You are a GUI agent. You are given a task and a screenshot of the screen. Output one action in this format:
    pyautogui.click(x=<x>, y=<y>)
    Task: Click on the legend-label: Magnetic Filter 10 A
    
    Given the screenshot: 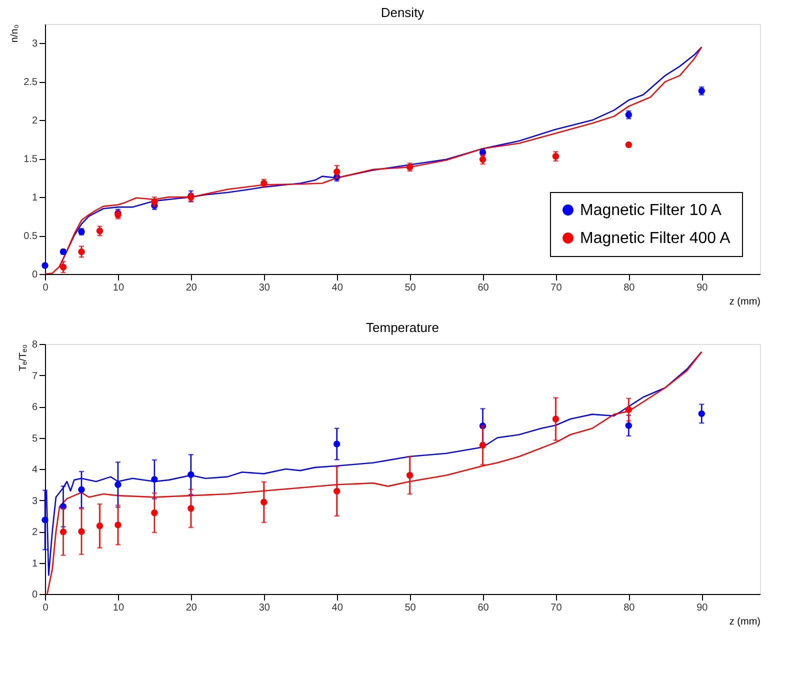 What is the action you would take?
    pyautogui.click(x=651, y=210)
    